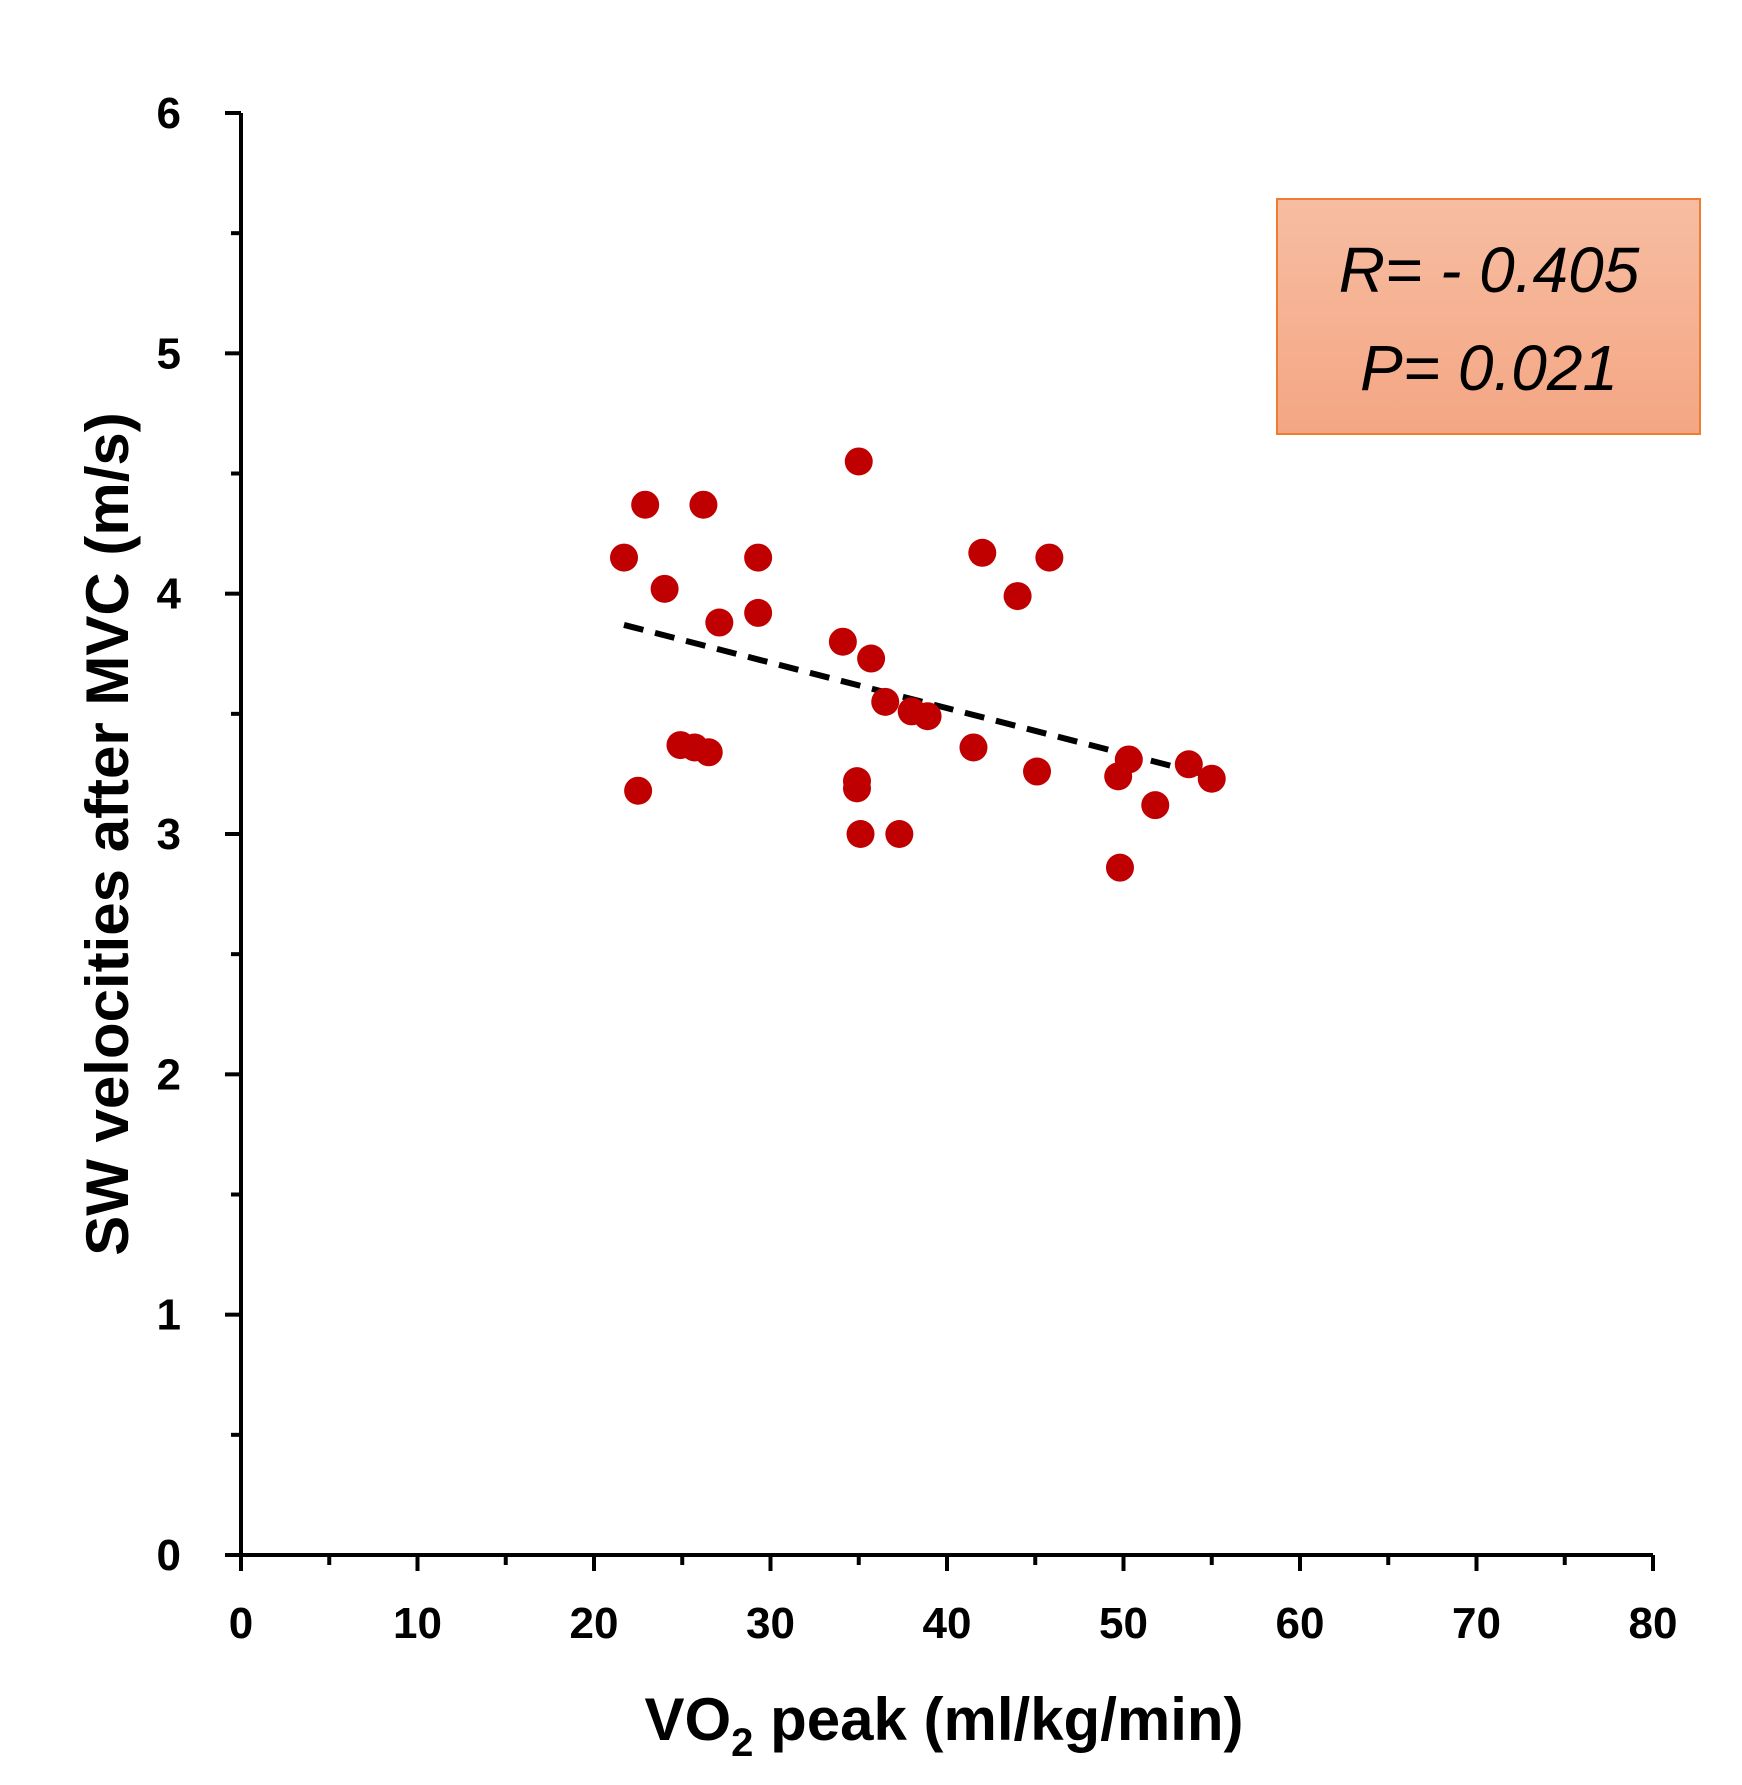 This screenshot has height=1785, width=1742. What do you see at coordinates (169, 834) in the screenshot?
I see `y-tick-label: 3` at bounding box center [169, 834].